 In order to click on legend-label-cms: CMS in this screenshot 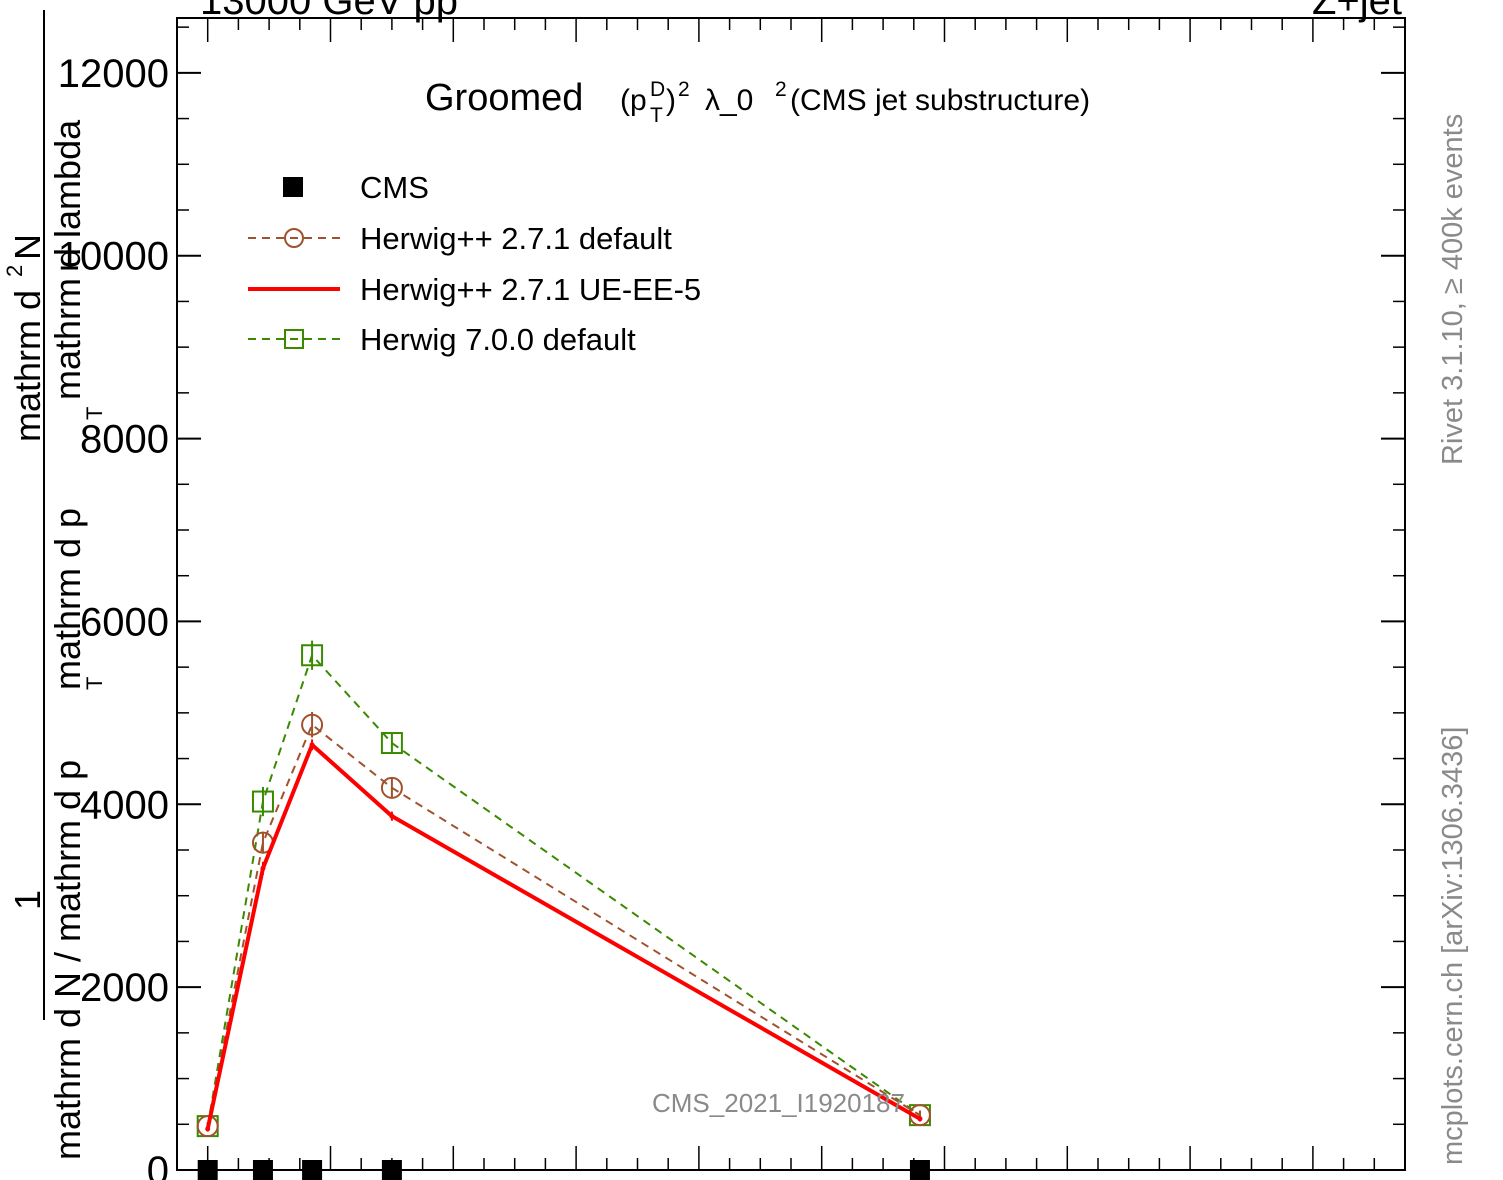, I will do `click(394, 187)`.